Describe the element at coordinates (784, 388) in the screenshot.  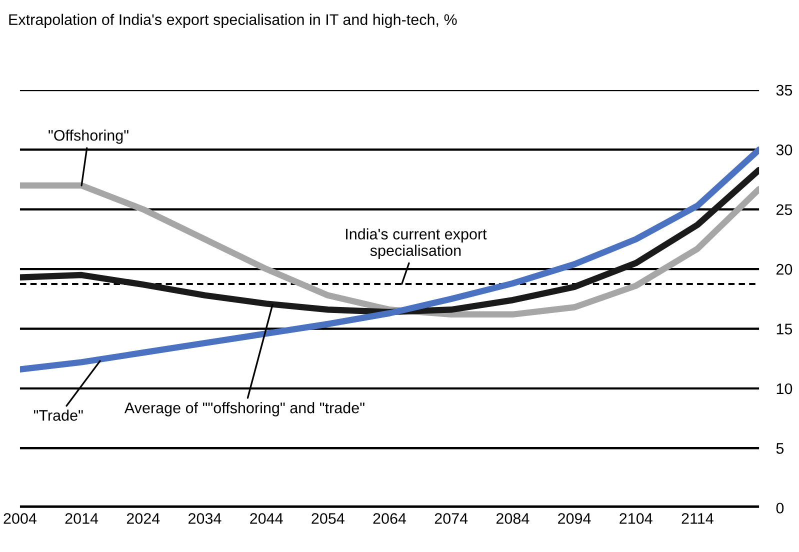
I see `y-tick-label: 10` at that location.